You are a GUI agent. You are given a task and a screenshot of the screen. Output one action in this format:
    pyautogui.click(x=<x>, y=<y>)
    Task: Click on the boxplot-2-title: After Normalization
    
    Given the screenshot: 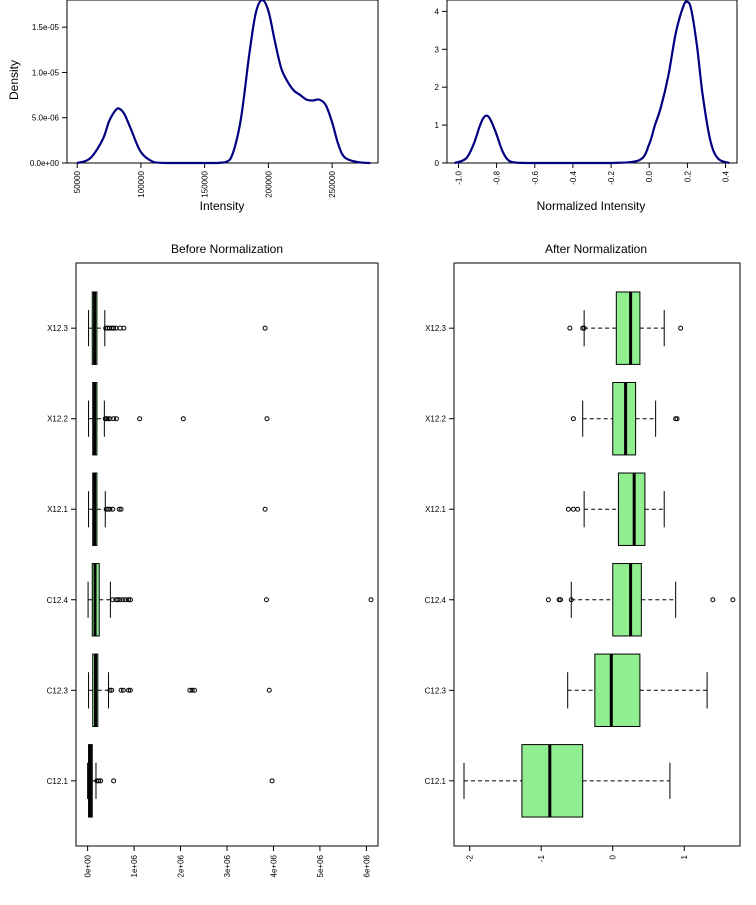 What is the action you would take?
    pyautogui.click(x=596, y=249)
    